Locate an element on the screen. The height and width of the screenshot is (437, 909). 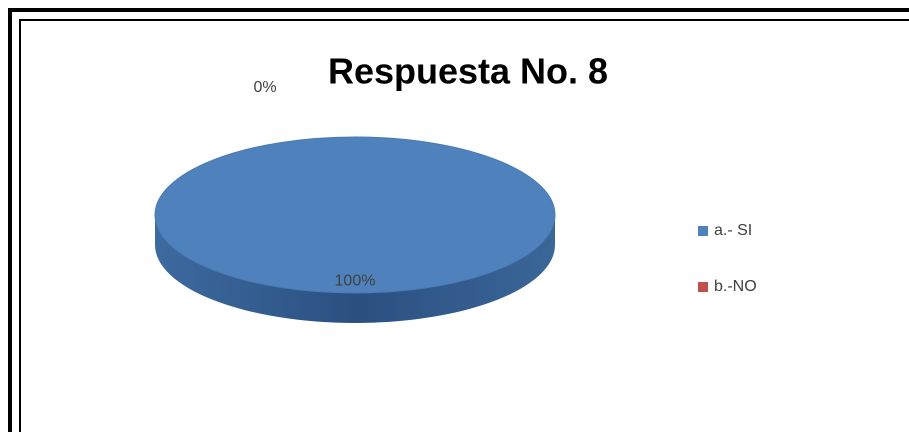
data-label: 100% is located at coordinates (355, 281).